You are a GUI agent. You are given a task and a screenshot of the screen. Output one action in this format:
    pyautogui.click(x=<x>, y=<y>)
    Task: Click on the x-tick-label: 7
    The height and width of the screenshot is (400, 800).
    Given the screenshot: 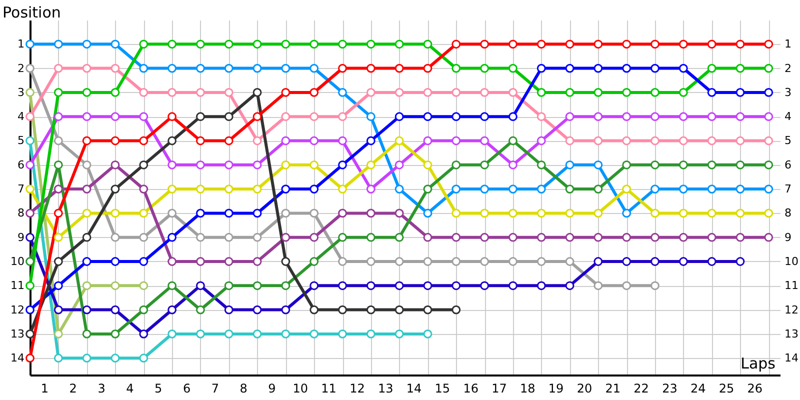 What is the action you would take?
    pyautogui.click(x=215, y=389)
    